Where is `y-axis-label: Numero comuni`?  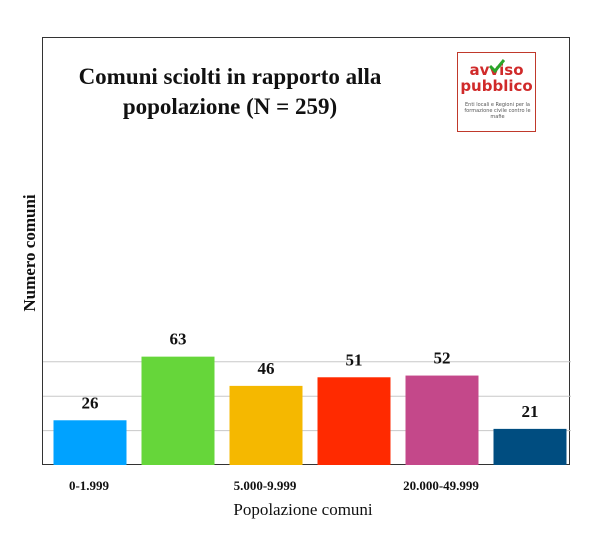 y-axis-label: Numero comuni is located at coordinates (29, 253).